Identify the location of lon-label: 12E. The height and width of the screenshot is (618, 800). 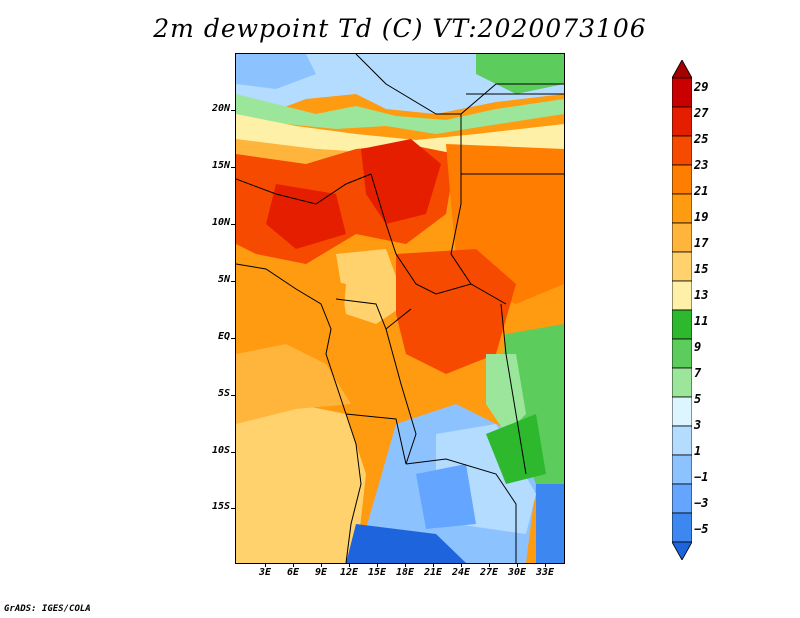
(349, 572).